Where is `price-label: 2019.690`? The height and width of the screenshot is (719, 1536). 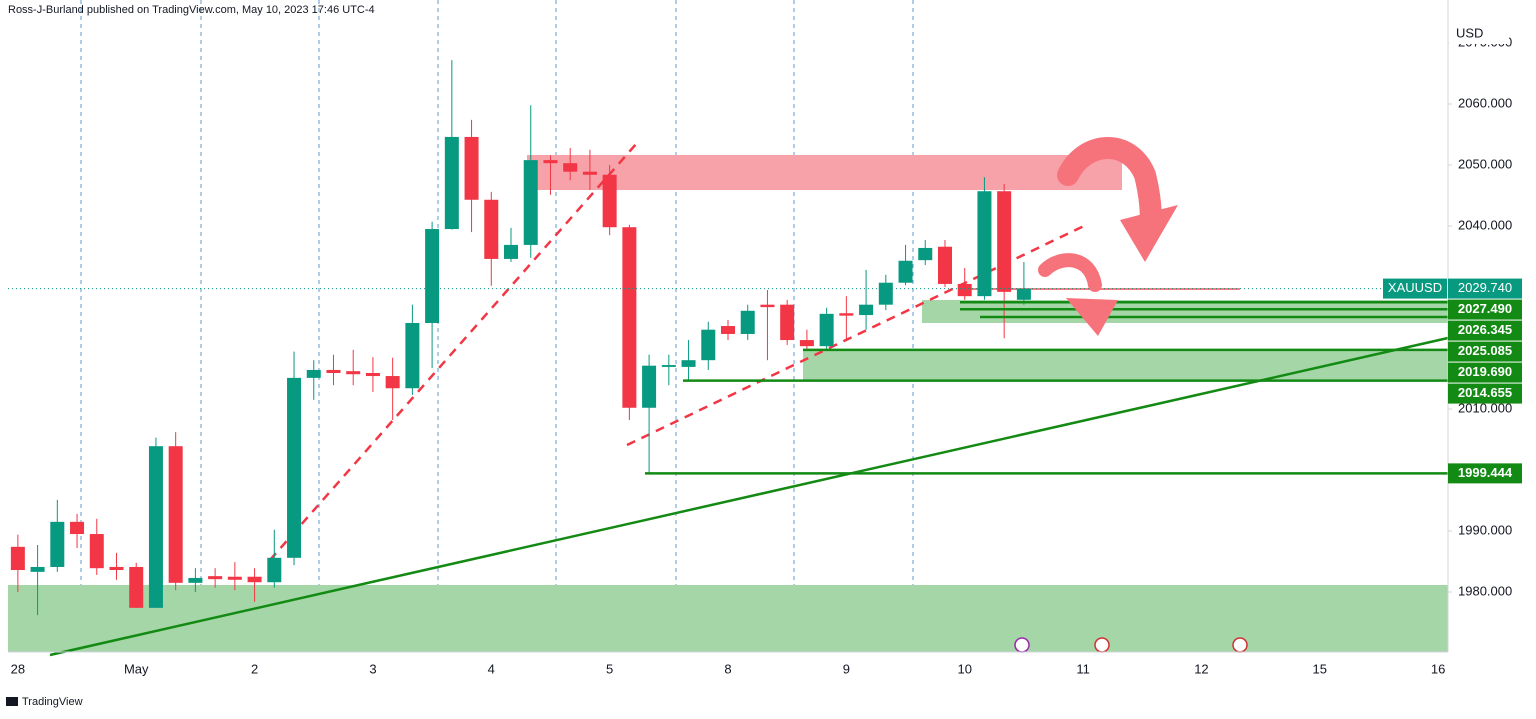
price-label: 2019.690 is located at coordinates (1485, 371).